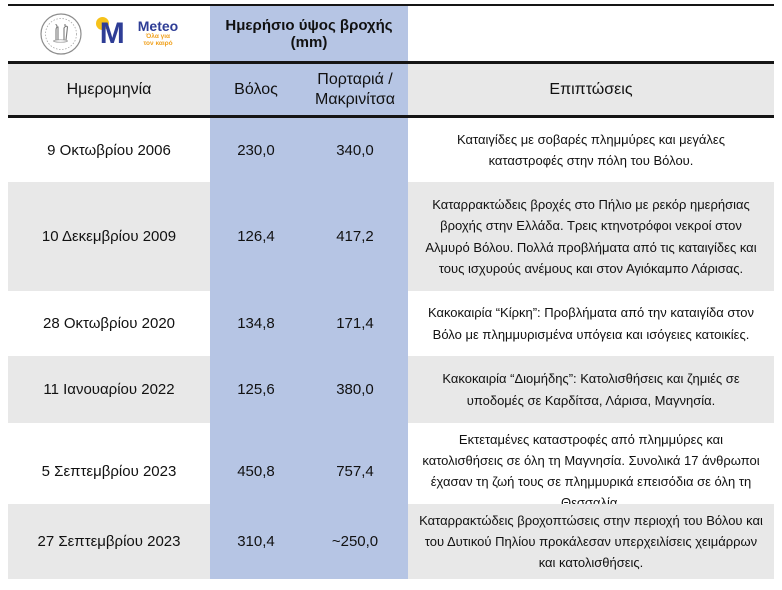  What do you see at coordinates (355, 150) in the screenshot?
I see `portaria-value-cell: 340,0` at bounding box center [355, 150].